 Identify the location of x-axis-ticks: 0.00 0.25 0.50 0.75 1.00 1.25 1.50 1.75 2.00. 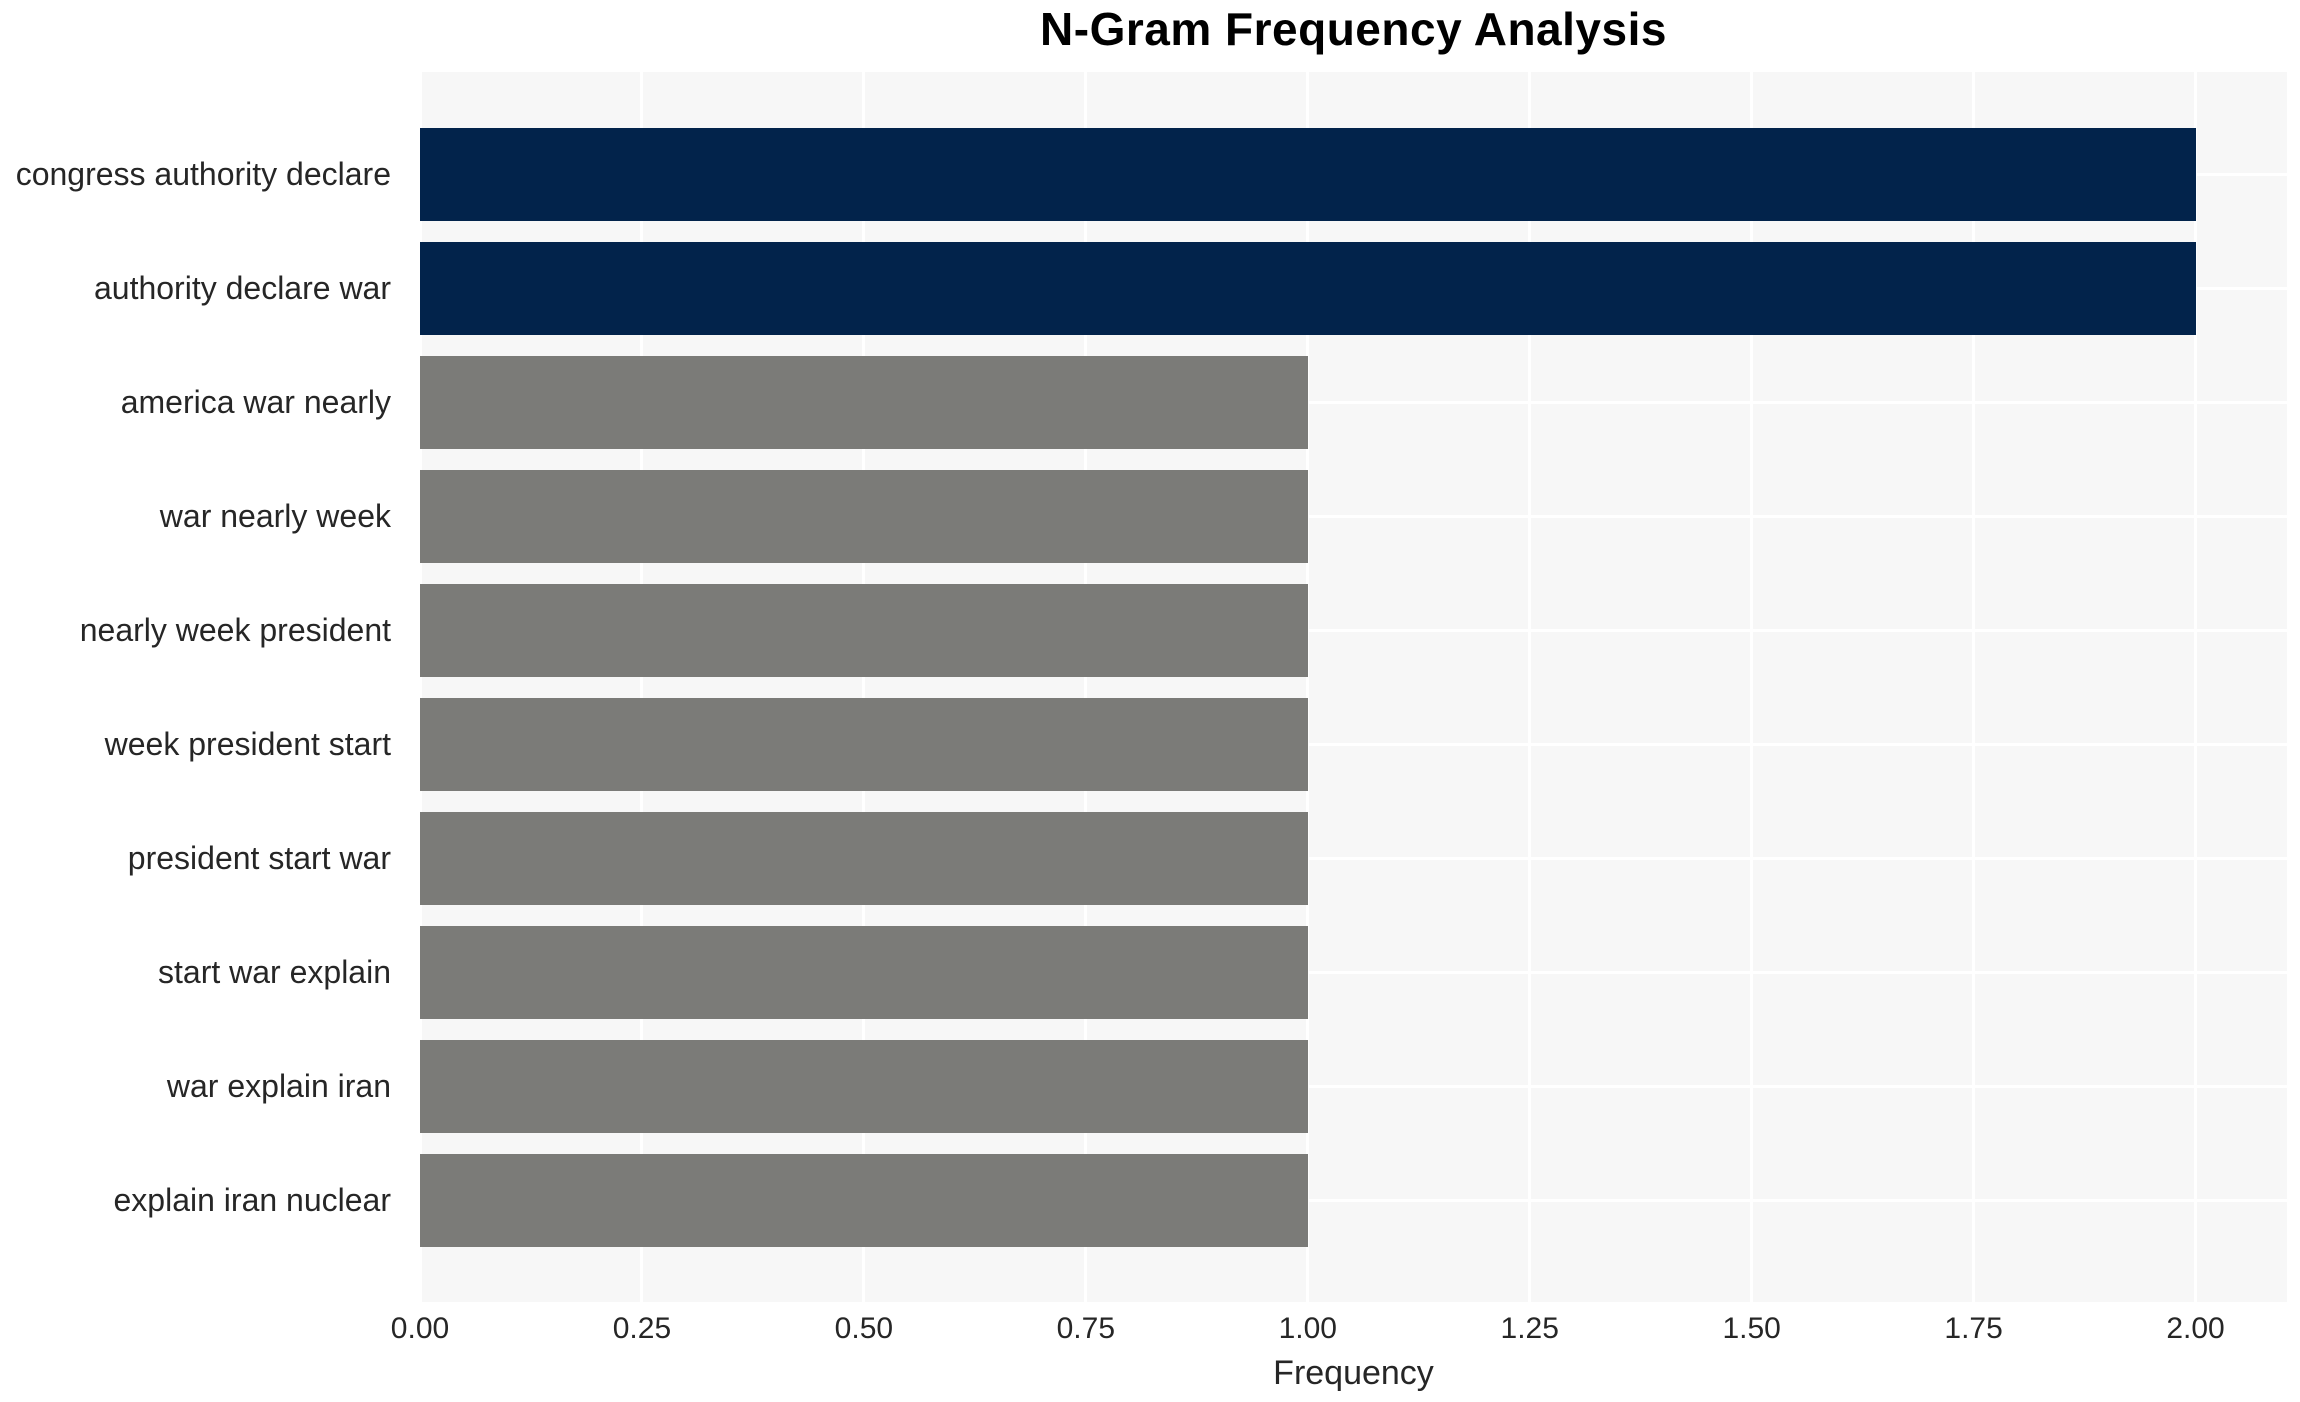
(1150, 1332).